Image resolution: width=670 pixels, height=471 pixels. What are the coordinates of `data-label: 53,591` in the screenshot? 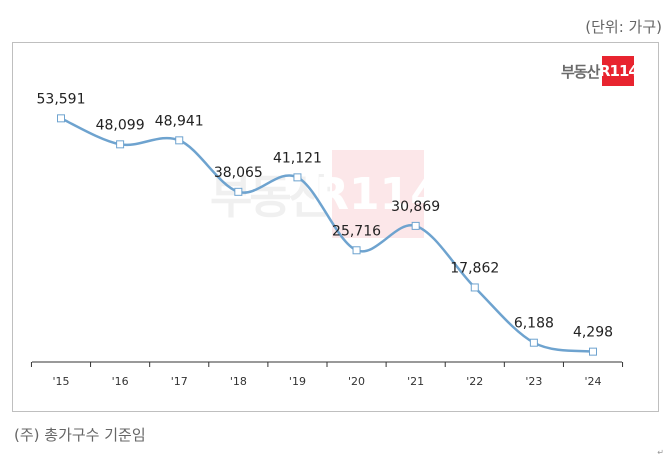 It's located at (61, 99).